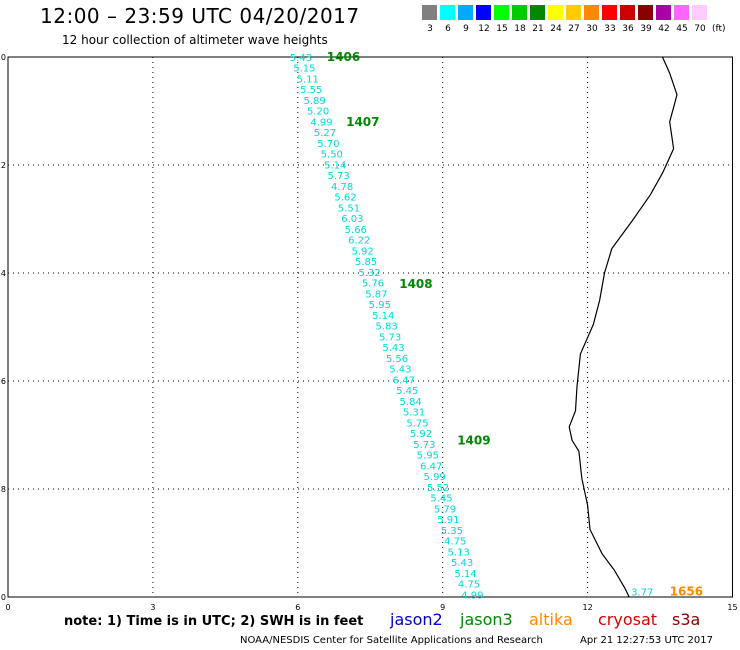 This screenshot has height=650, width=740. I want to click on lon-tick-label: 3, so click(152, 607).